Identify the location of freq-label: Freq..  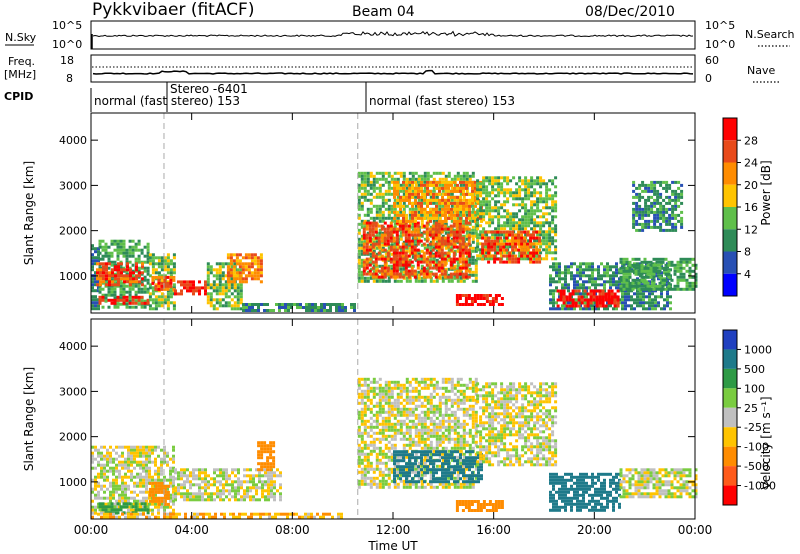
(21, 61).